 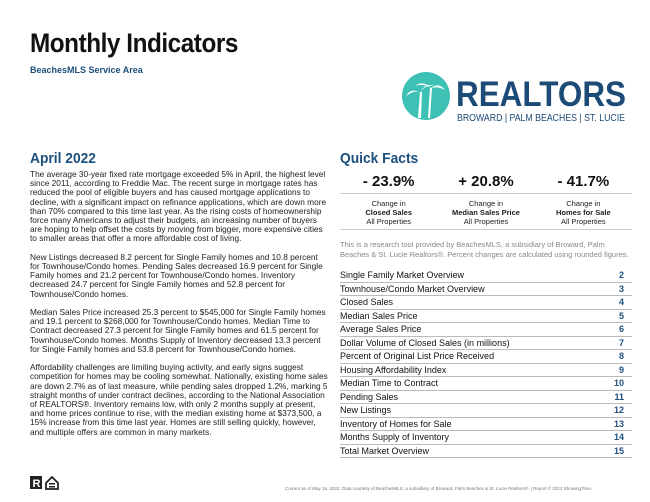 What do you see at coordinates (389, 383) in the screenshot?
I see `toc-label: Median Time to Contract` at bounding box center [389, 383].